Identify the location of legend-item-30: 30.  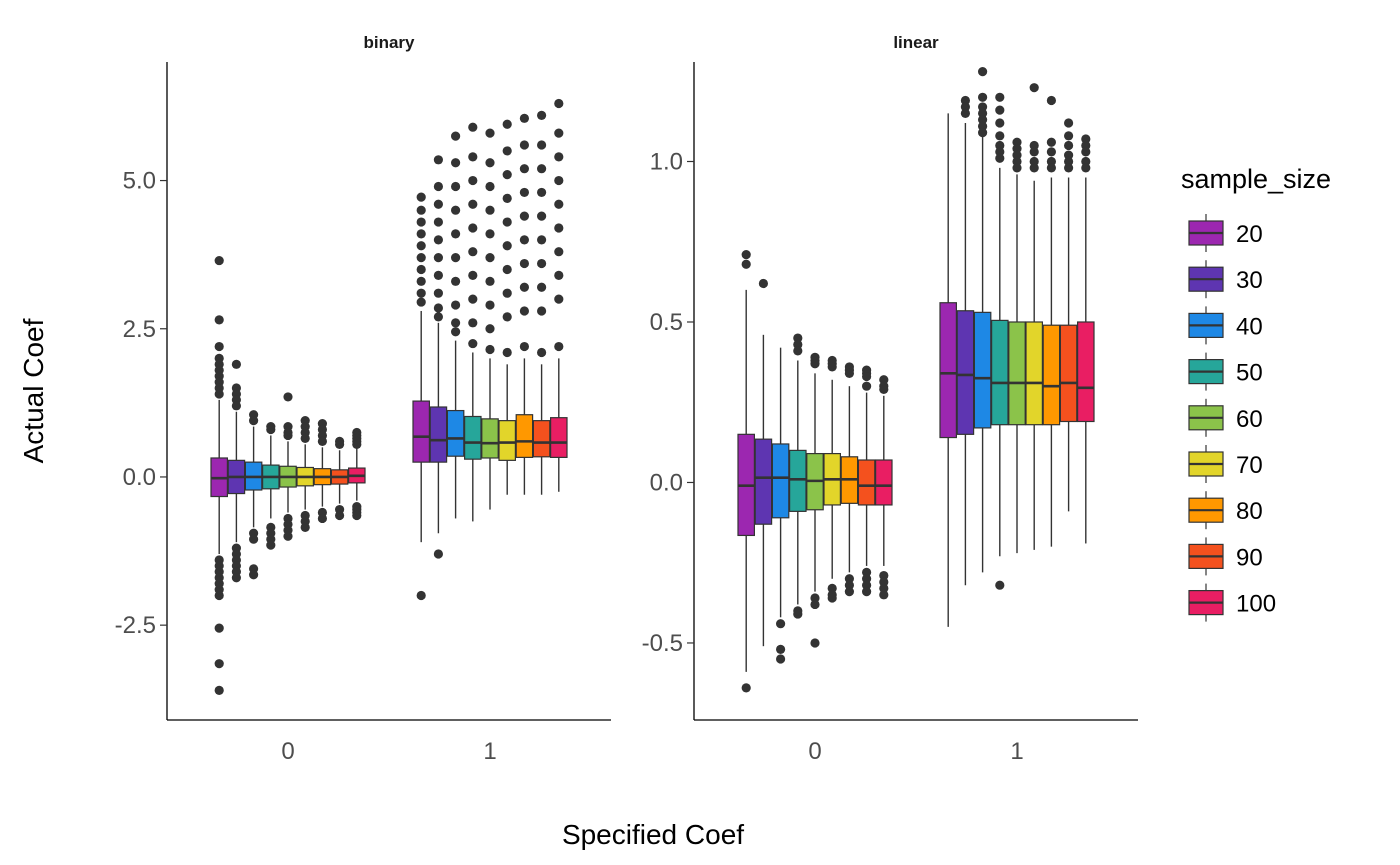
(1225, 279).